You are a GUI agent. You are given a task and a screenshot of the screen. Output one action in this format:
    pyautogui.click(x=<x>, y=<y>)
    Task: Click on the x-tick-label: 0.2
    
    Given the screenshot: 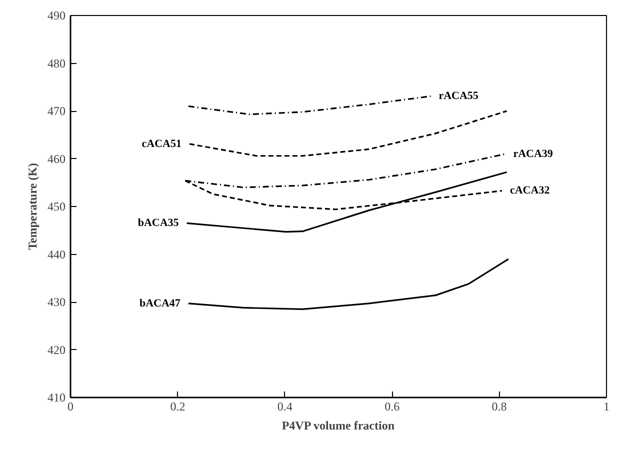 What is the action you would take?
    pyautogui.click(x=178, y=407)
    